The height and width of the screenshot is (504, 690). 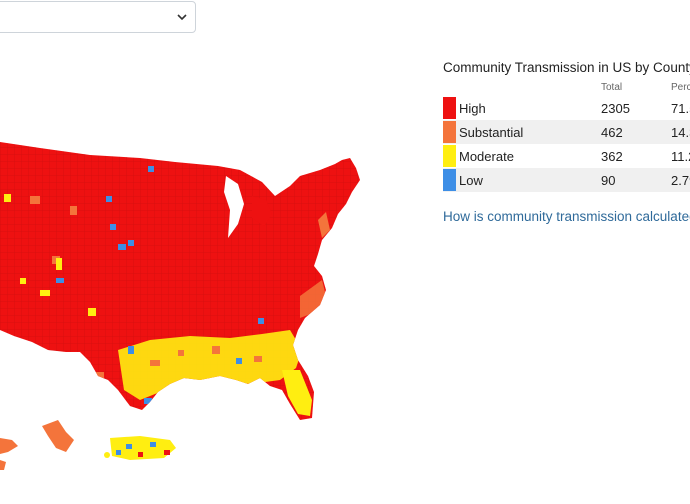 I want to click on alaska, so click(x=9, y=446).